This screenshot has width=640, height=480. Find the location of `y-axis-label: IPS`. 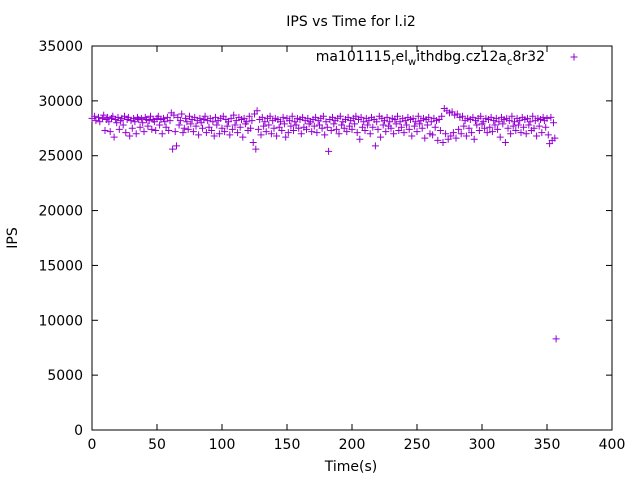

y-axis-label: IPS is located at coordinates (13, 238).